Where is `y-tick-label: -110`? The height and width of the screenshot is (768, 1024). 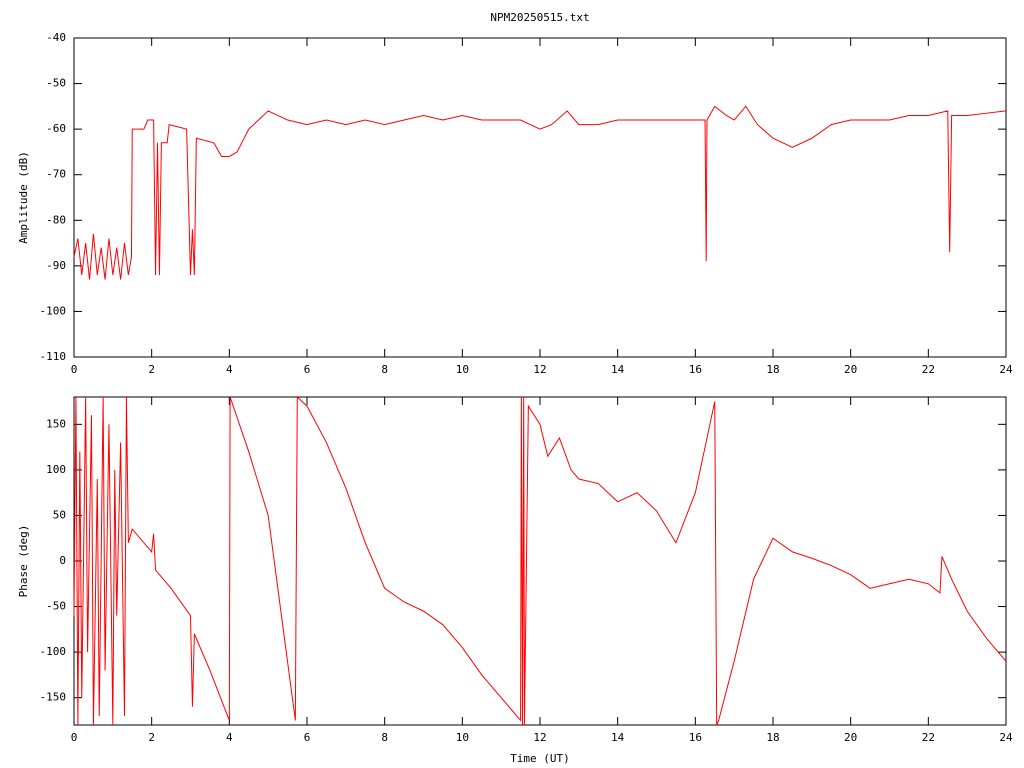
y-tick-label: -110 is located at coordinates (53, 356).